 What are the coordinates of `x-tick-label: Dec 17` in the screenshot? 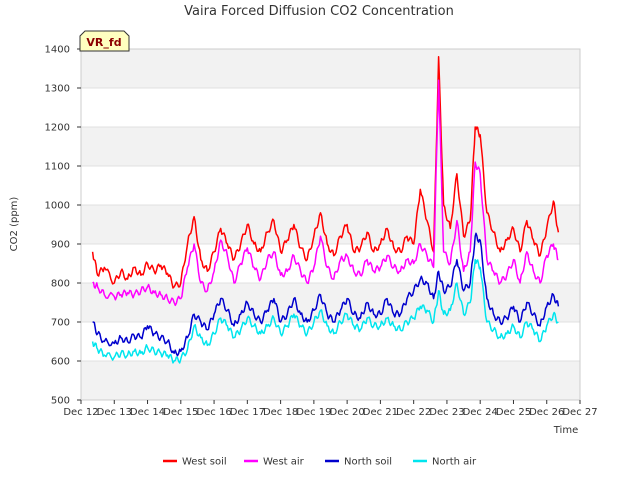 It's located at (247, 412).